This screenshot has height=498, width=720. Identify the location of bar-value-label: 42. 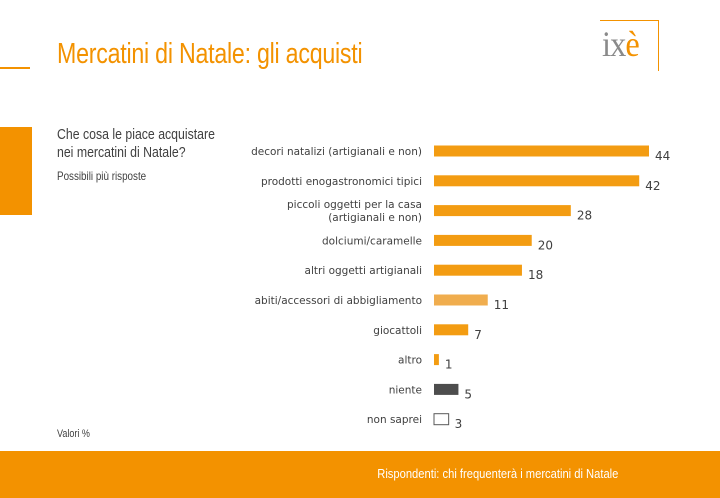
(652, 186).